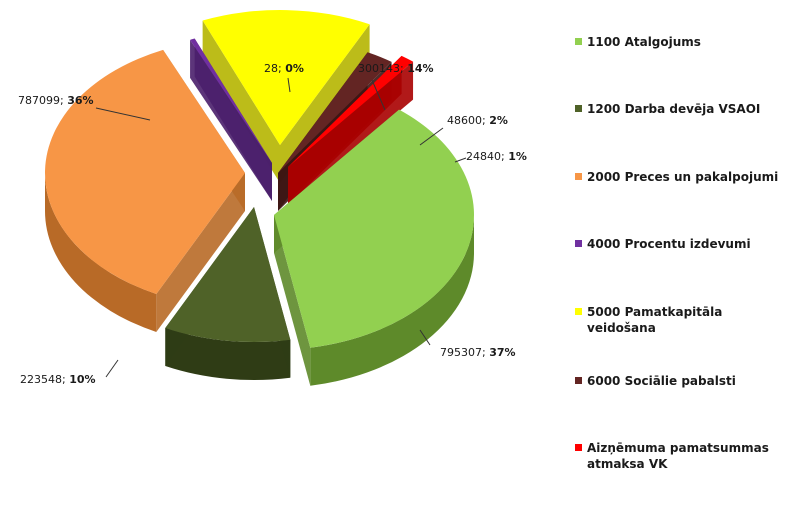 The width and height of the screenshot is (800, 506). I want to click on pie-slice-top-2000, so click(144, 172).